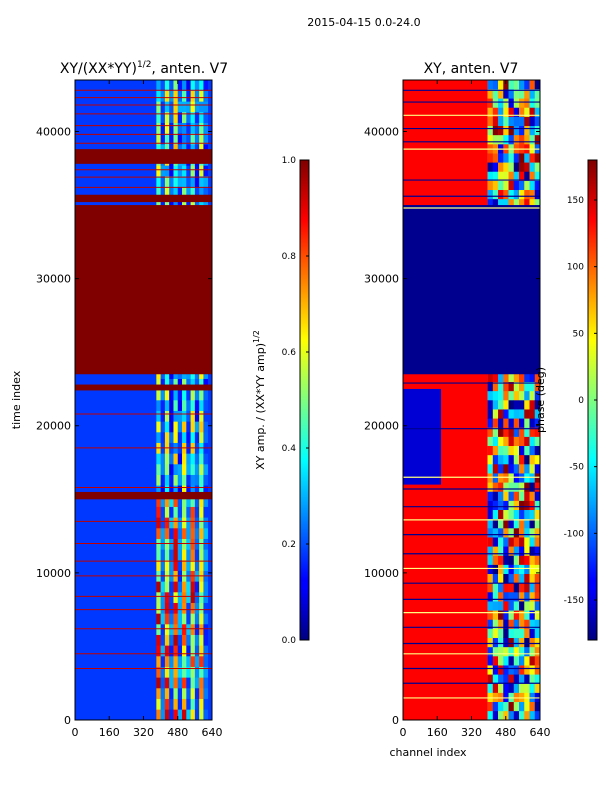 This screenshot has width=600, height=800. What do you see at coordinates (471, 69) in the screenshot?
I see `panel2-title: XY, anten. V7` at bounding box center [471, 69].